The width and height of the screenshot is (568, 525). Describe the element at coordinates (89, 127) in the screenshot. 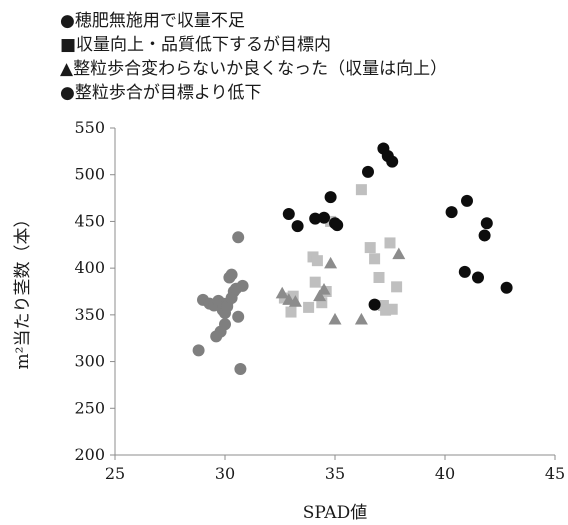

I see `y-tick-label: 550` at that location.